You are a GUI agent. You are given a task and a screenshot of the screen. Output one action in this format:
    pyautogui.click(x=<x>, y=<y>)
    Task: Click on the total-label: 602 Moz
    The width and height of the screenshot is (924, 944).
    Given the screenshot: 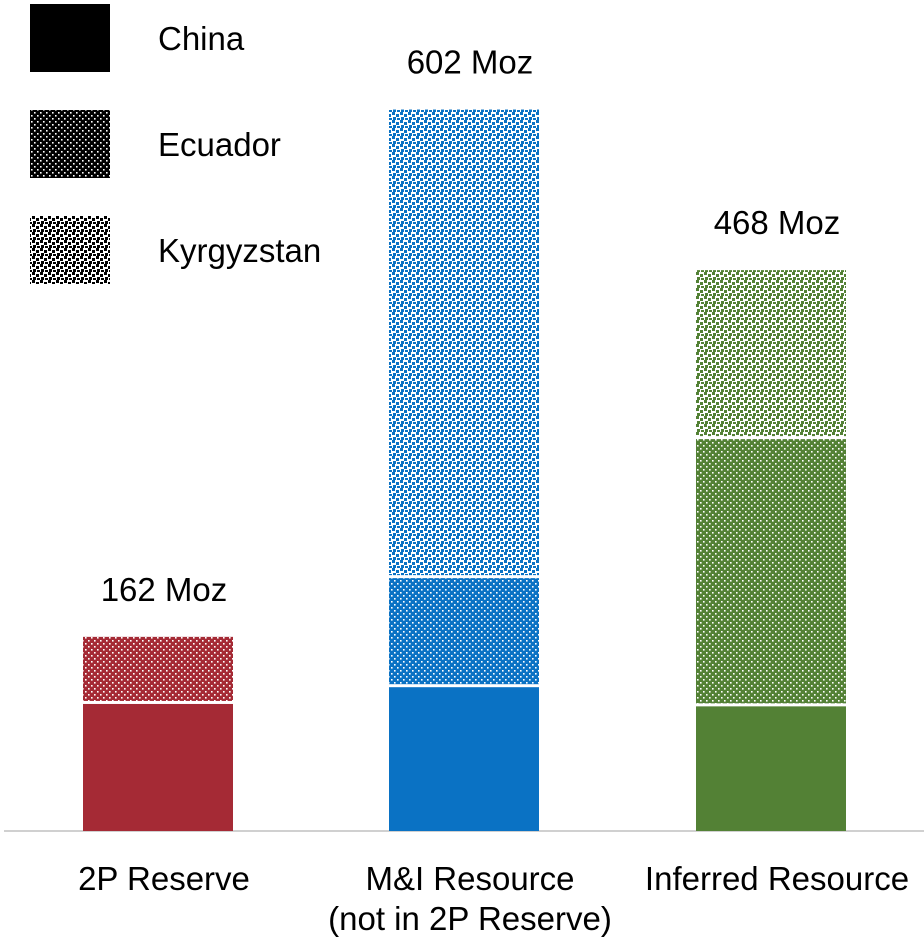 What is the action you would take?
    pyautogui.click(x=470, y=62)
    